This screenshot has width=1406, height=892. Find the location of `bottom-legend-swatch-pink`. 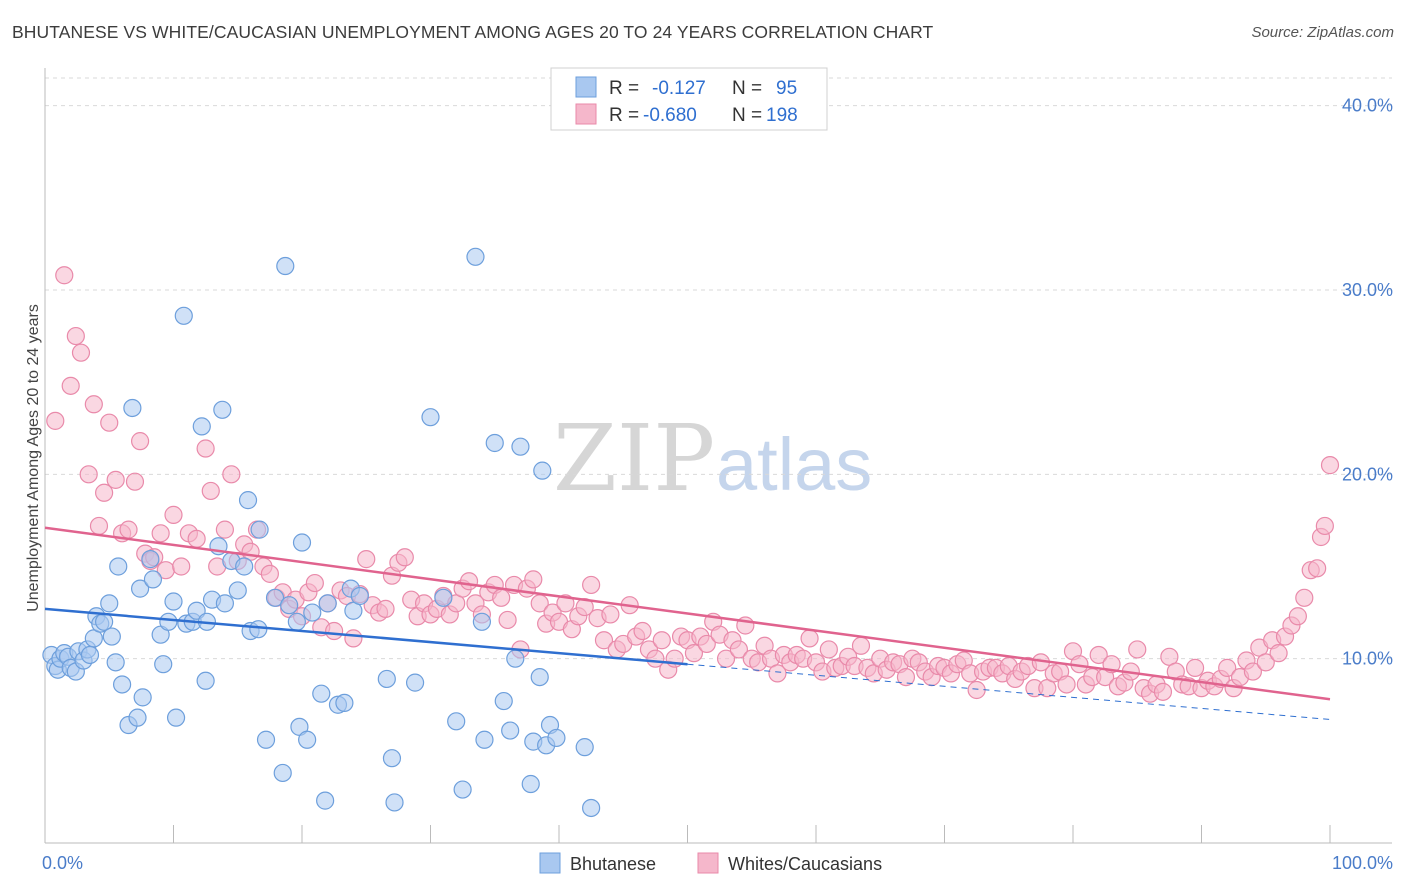

bottom-legend-swatch-pink is located at coordinates (708, 863).